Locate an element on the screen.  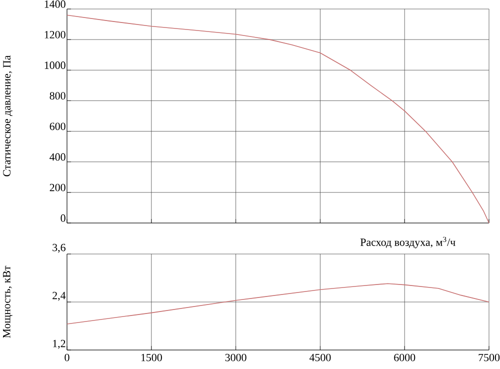
y-tick-label: 400 is located at coordinates (58, 157).